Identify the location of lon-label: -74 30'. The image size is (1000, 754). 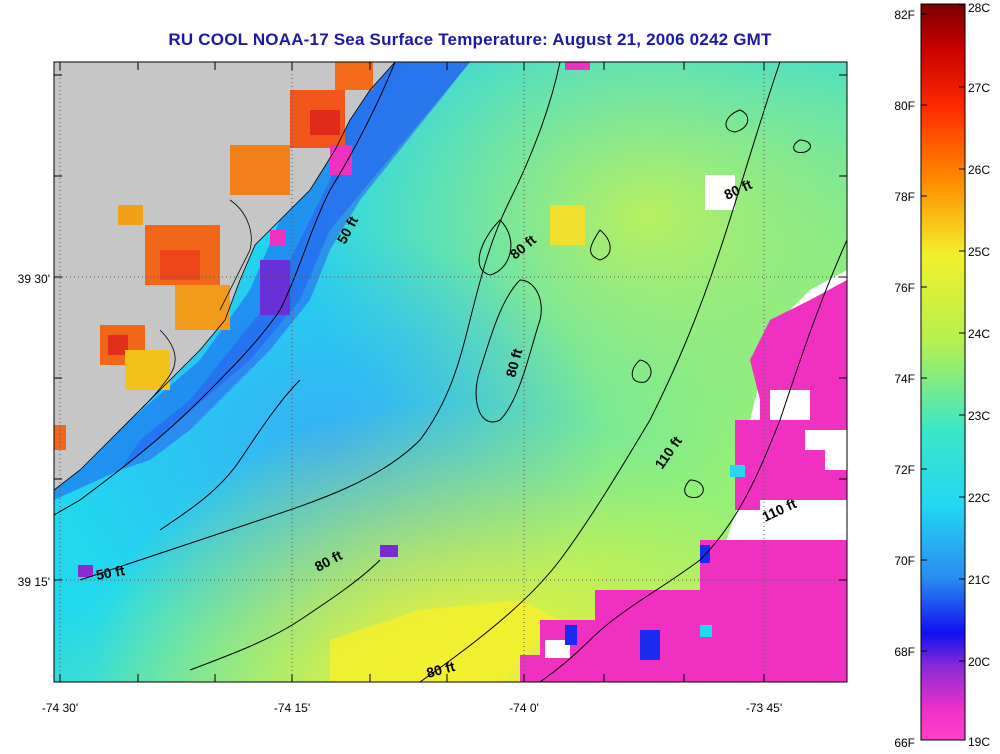
(60, 708).